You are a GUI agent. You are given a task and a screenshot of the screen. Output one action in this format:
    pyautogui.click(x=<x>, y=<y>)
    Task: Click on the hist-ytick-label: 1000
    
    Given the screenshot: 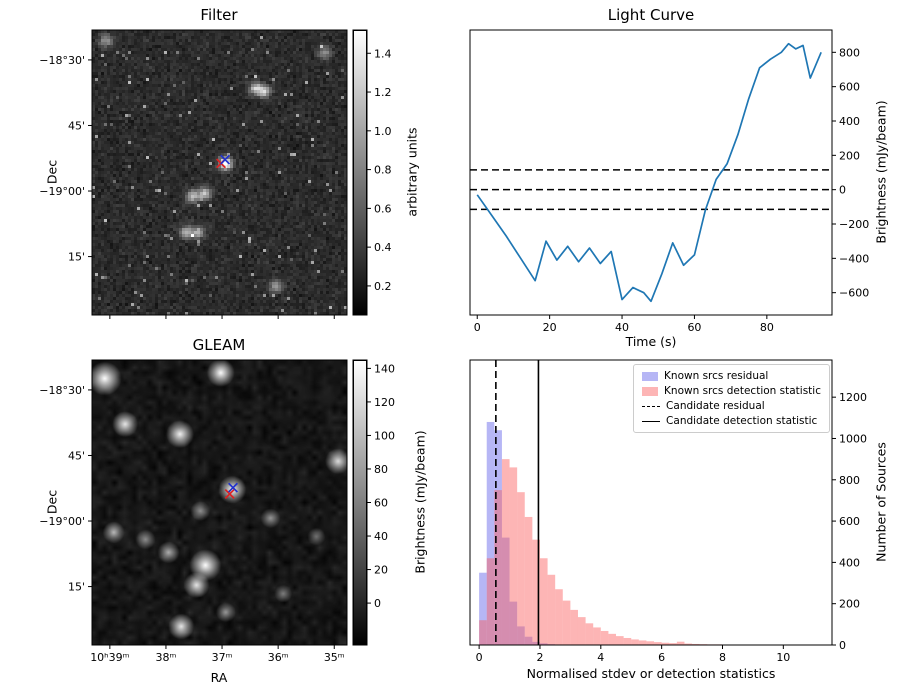 What is the action you would take?
    pyautogui.click(x=853, y=438)
    